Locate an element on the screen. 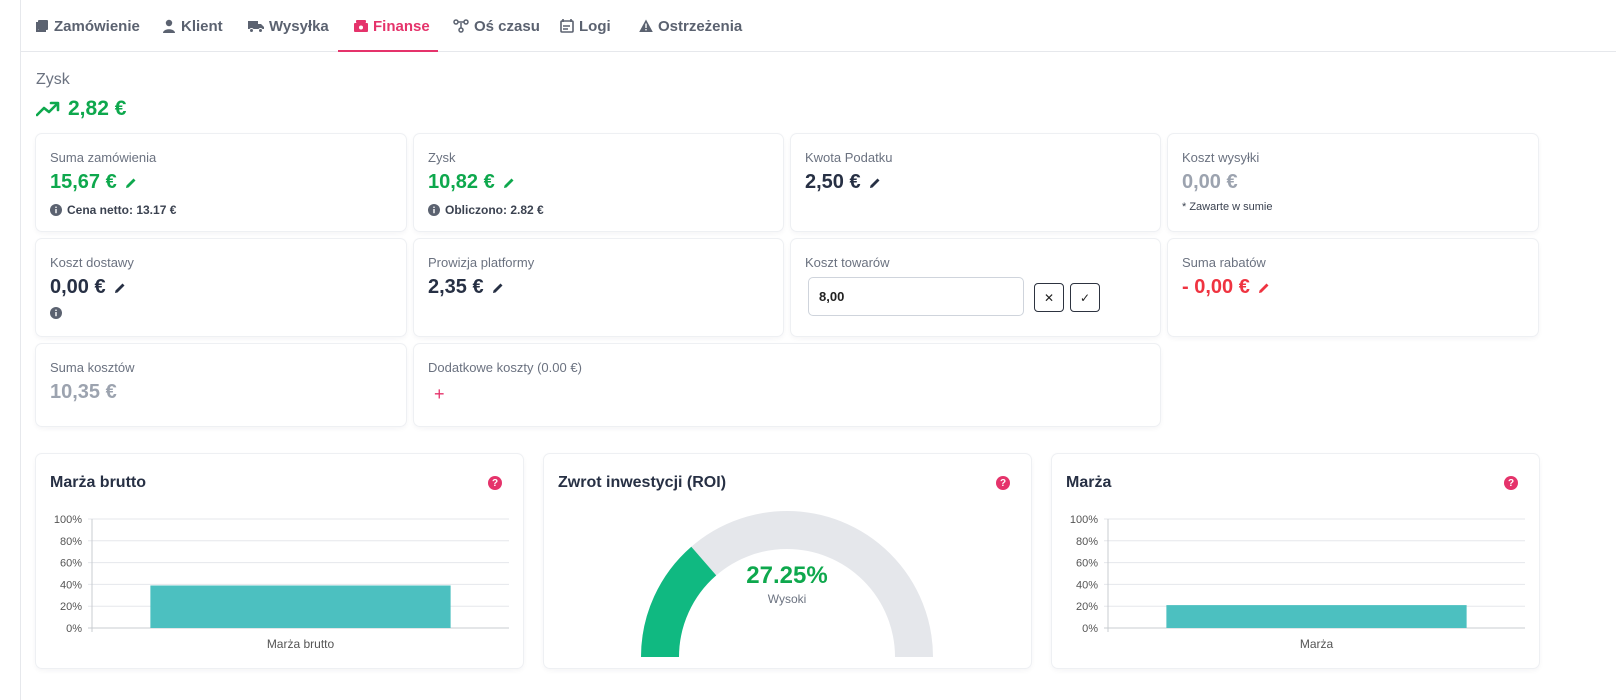 The width and height of the screenshot is (1616, 700). tab-logs: Logi is located at coordinates (585, 26).